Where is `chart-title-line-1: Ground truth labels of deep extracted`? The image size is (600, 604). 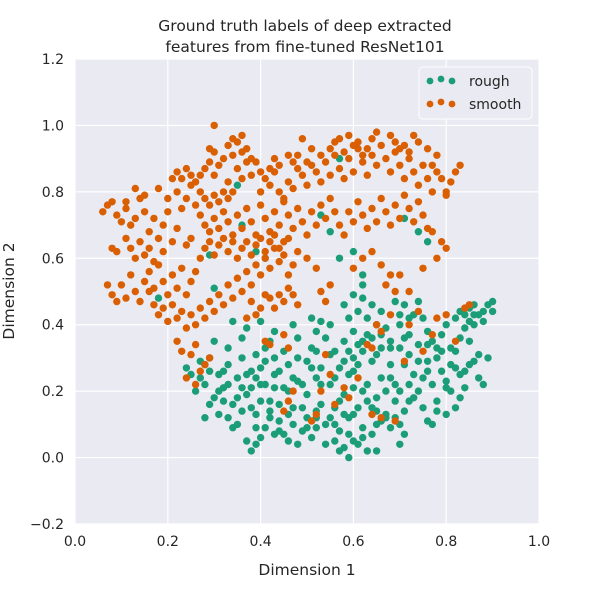
chart-title-line-1: Ground truth labels of deep extracted is located at coordinates (304, 26).